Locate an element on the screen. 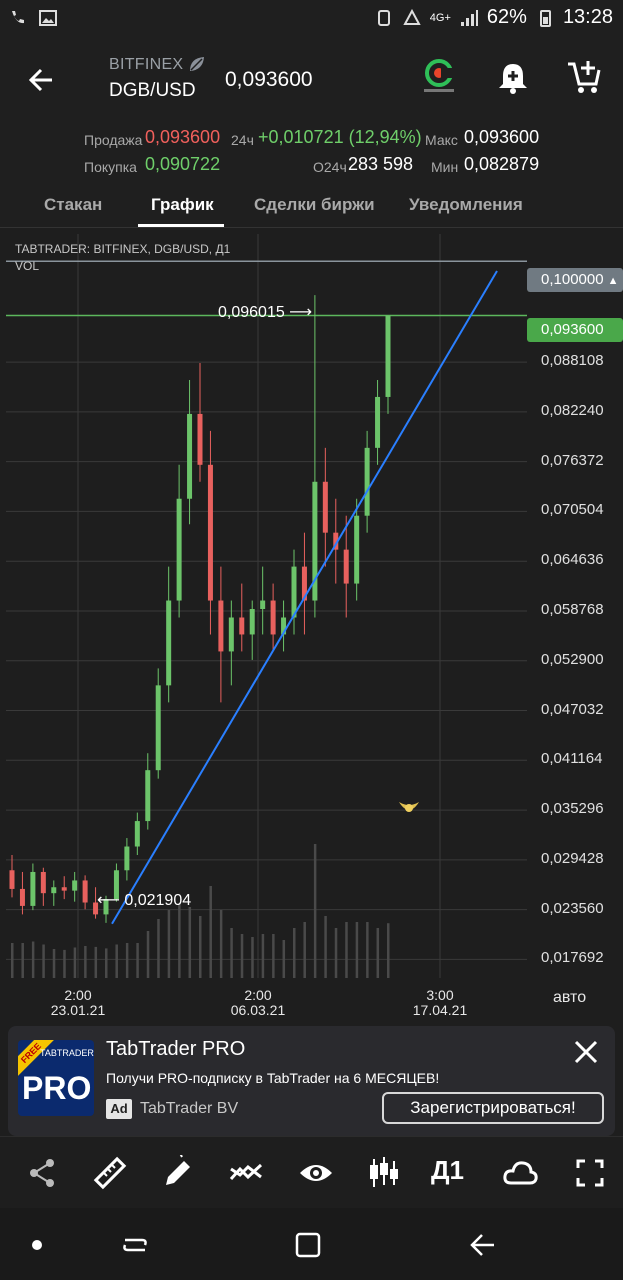 This screenshot has height=1280, width=623. tab-notifications: Уведомления is located at coordinates (466, 204).